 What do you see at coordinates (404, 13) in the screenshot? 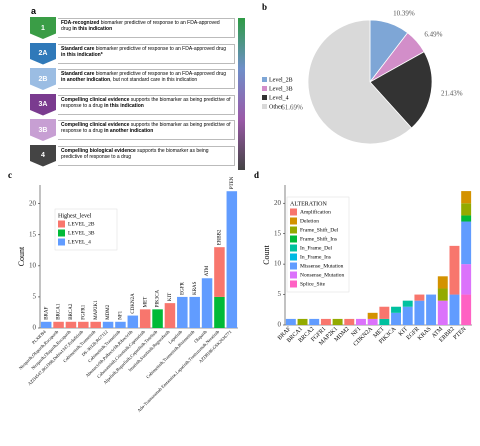
I see `pie-value-label: 10.39%` at bounding box center [404, 13].